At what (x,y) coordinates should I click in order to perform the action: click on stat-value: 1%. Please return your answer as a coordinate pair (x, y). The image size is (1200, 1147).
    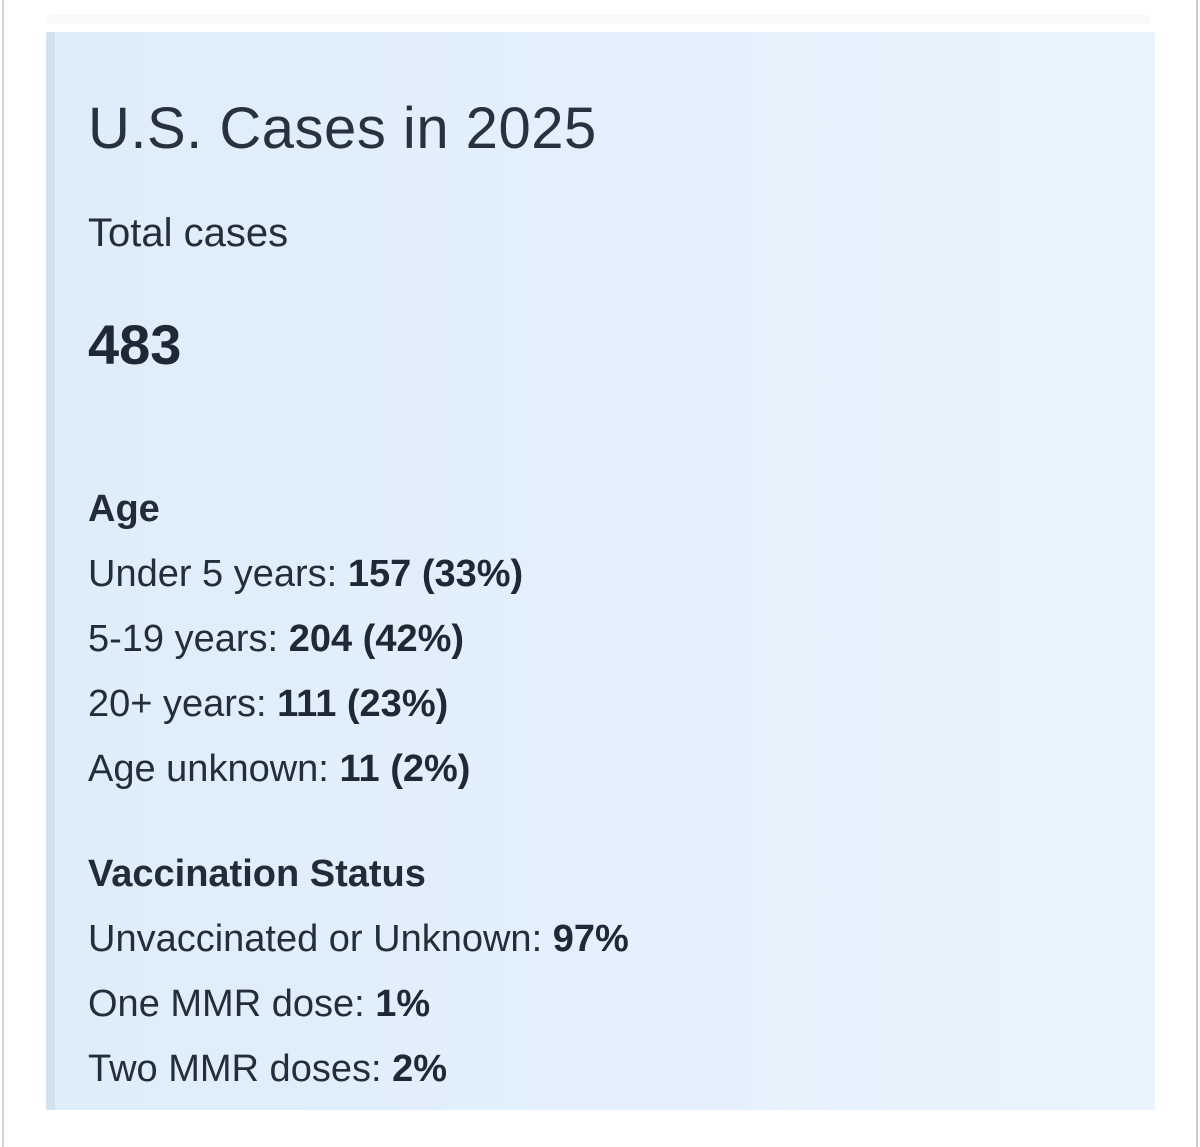
    Looking at the image, I should click on (403, 1004).